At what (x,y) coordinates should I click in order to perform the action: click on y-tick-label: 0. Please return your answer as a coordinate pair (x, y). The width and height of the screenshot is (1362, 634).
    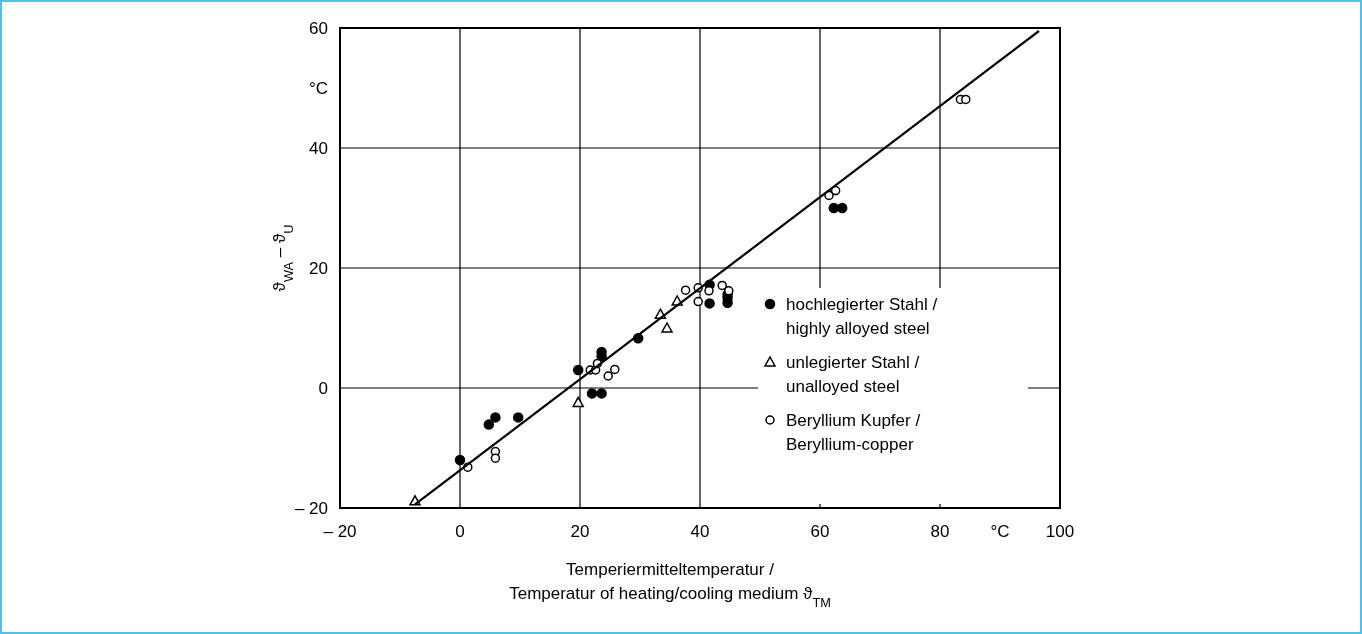
    Looking at the image, I should click on (323, 388).